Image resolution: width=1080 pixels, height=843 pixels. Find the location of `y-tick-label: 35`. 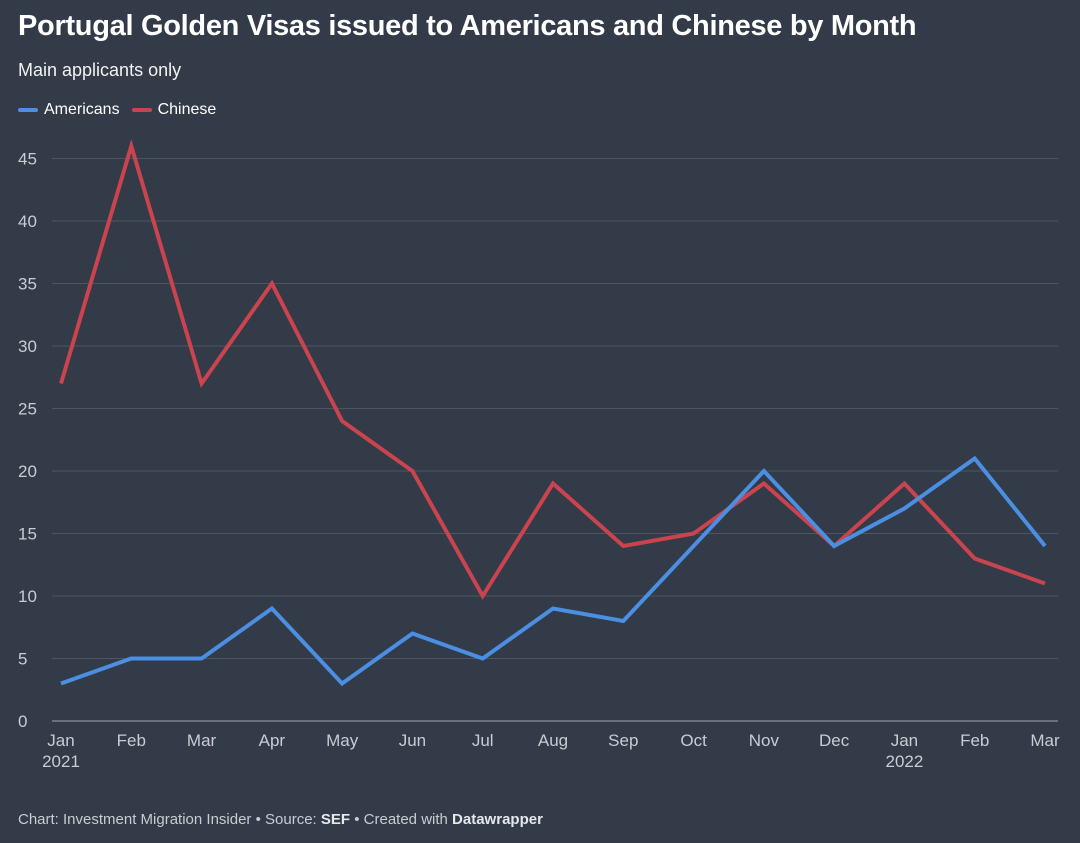

y-tick-label: 35 is located at coordinates (27, 284).